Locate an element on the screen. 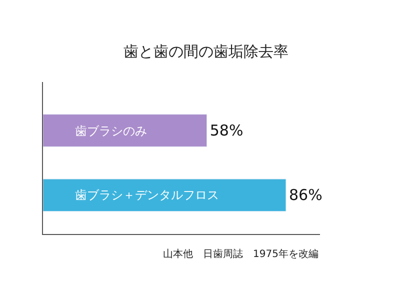 The image size is (412, 286). chart-title: 歯と歯の間の歯垢除去率 is located at coordinates (206, 51).